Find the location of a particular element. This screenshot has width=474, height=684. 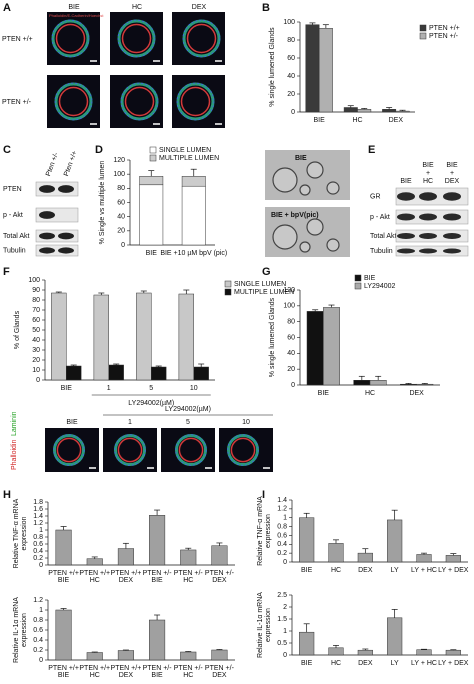

stain-label: Laminin is located at coordinates (14, 423).